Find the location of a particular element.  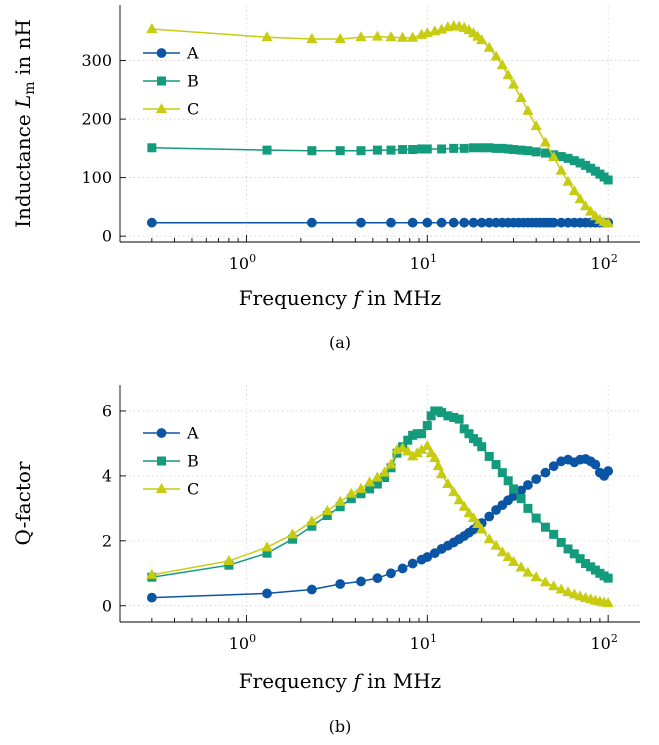

y-axis-label: Inductance Lm in nH is located at coordinates (24, 123).